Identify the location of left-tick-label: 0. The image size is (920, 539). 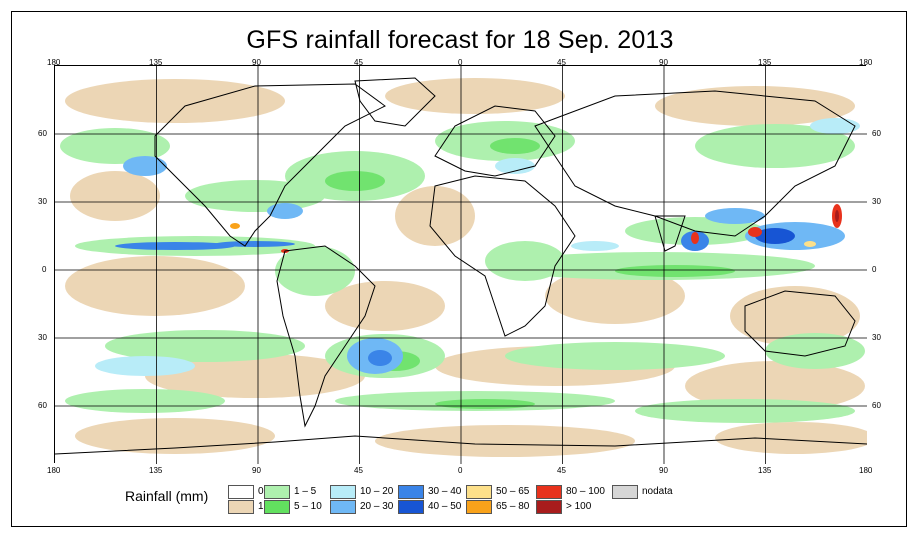
(44, 269).